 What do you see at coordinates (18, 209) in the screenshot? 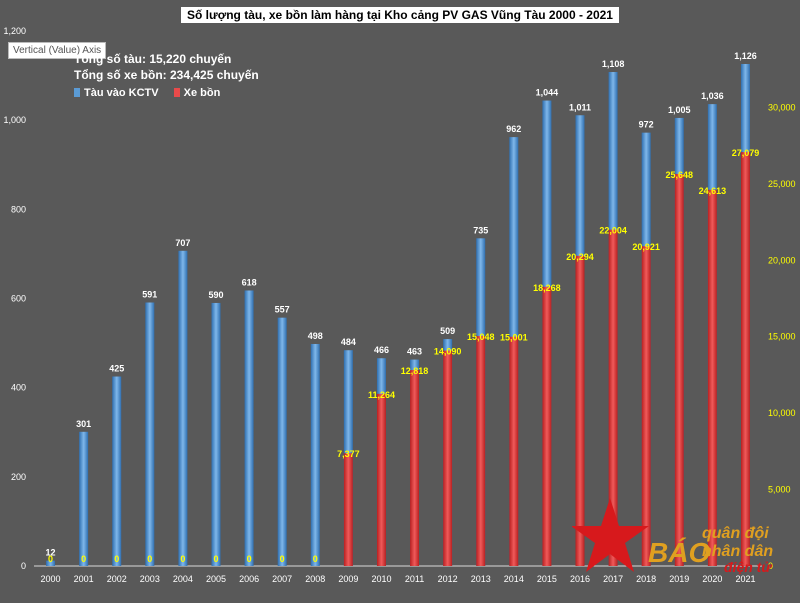
I see `left-tick-label: 800` at bounding box center [18, 209].